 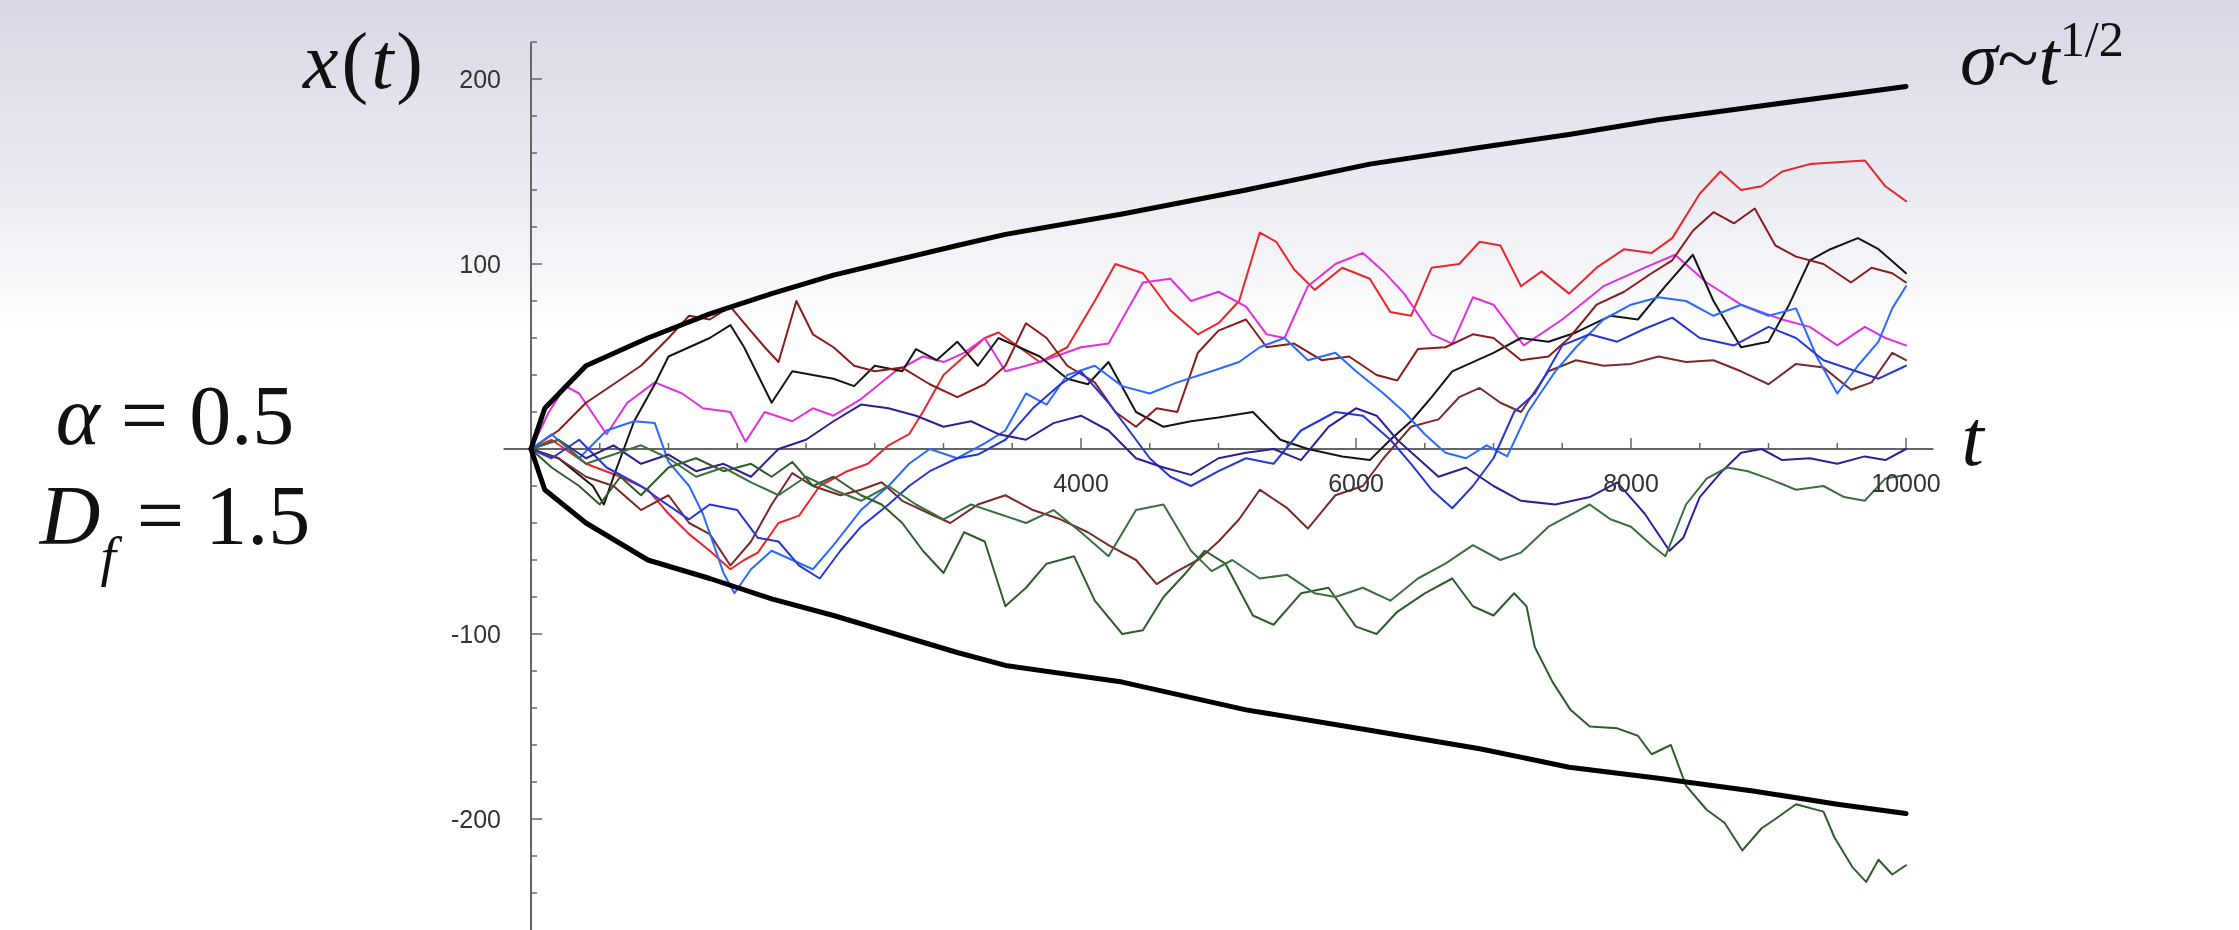 What do you see at coordinates (1973, 438) in the screenshot?
I see `x-axis-title: t` at bounding box center [1973, 438].